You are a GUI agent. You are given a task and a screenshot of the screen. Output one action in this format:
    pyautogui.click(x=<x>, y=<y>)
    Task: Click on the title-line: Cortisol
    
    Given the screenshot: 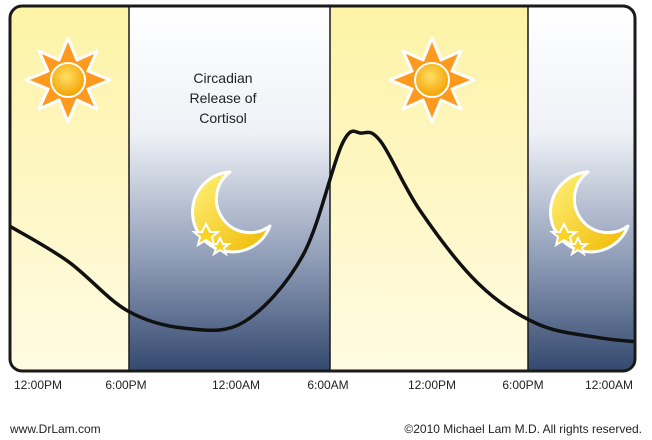 What is the action you would take?
    pyautogui.click(x=223, y=118)
    